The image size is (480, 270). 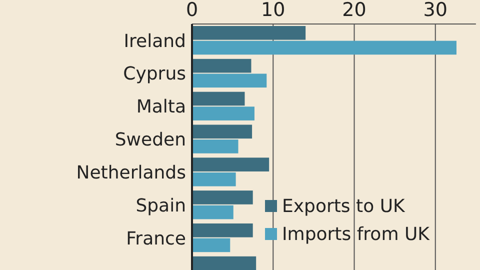 I want to click on y-tick-label: Ireland, so click(x=155, y=41).